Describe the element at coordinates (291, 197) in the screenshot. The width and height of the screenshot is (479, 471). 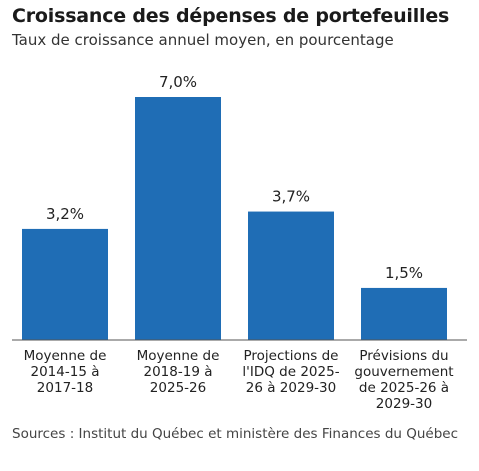
I see `data-label-3: 3,7%` at that location.